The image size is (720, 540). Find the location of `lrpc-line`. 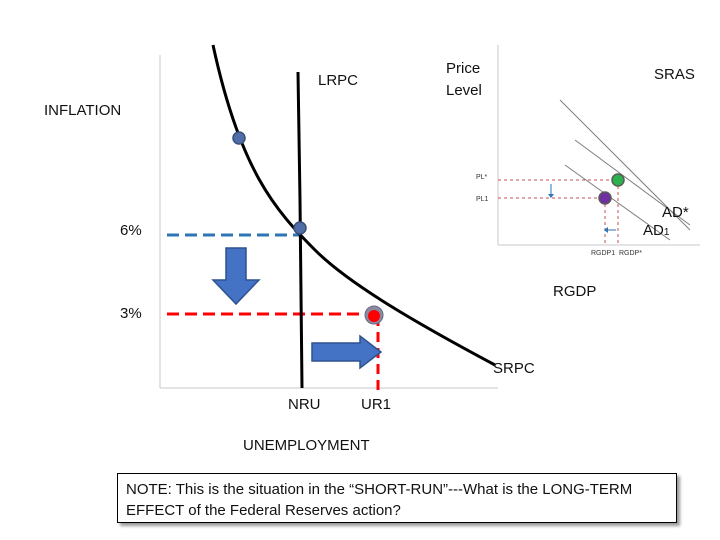

lrpc-line is located at coordinates (300, 230).